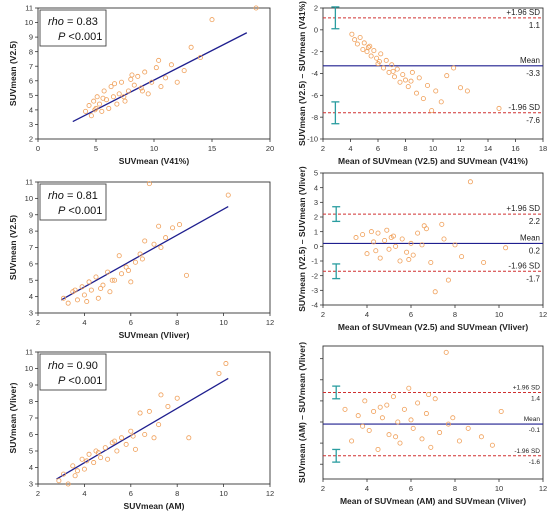 This screenshot has height=532, width=550. What do you see at coordinates (302, 412) in the screenshot?
I see `y-axis-label: SUVmean (AM) – SUVmean (Vliver)` at bounding box center [302, 412].